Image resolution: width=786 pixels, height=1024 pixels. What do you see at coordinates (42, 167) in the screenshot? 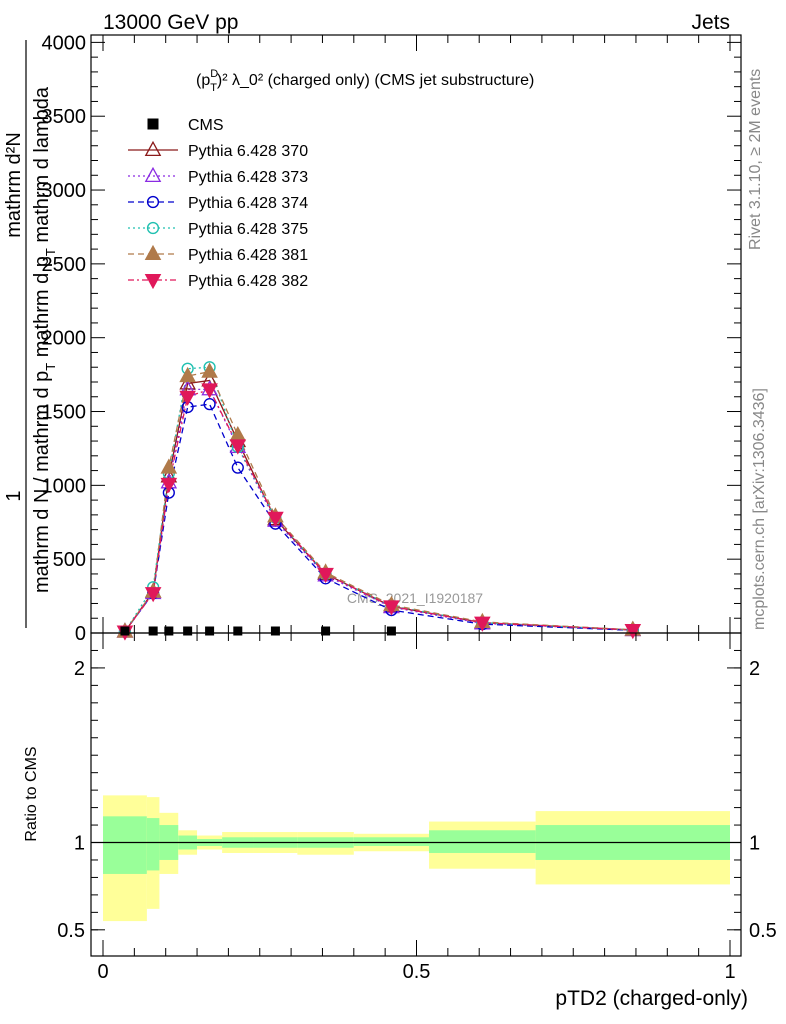
I see `ylabel-denominator-part3: mathrm d lambda` at bounding box center [42, 167].